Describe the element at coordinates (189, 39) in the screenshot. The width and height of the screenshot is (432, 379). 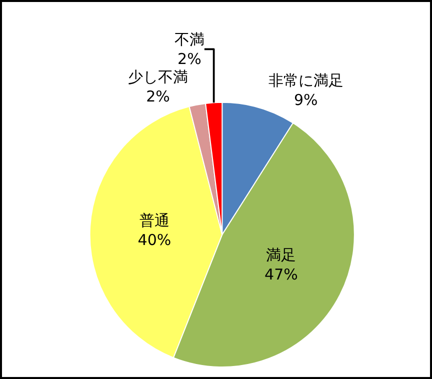
I see `slice-label: 不満` at that location.